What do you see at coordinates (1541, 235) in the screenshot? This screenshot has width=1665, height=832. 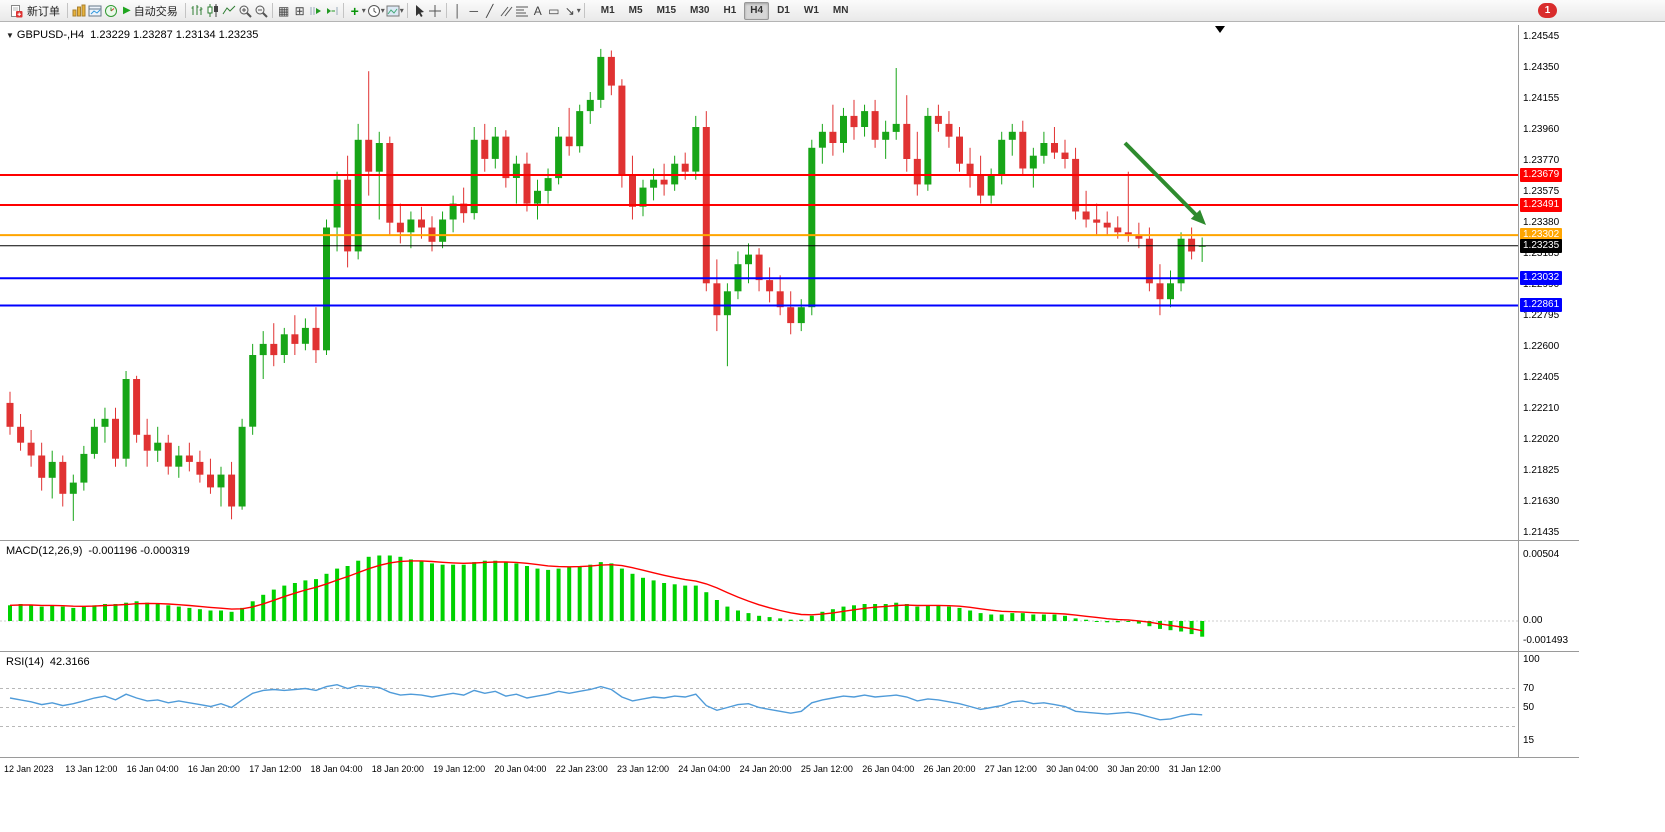 I see `price-tag: 1.23302` at bounding box center [1541, 235].